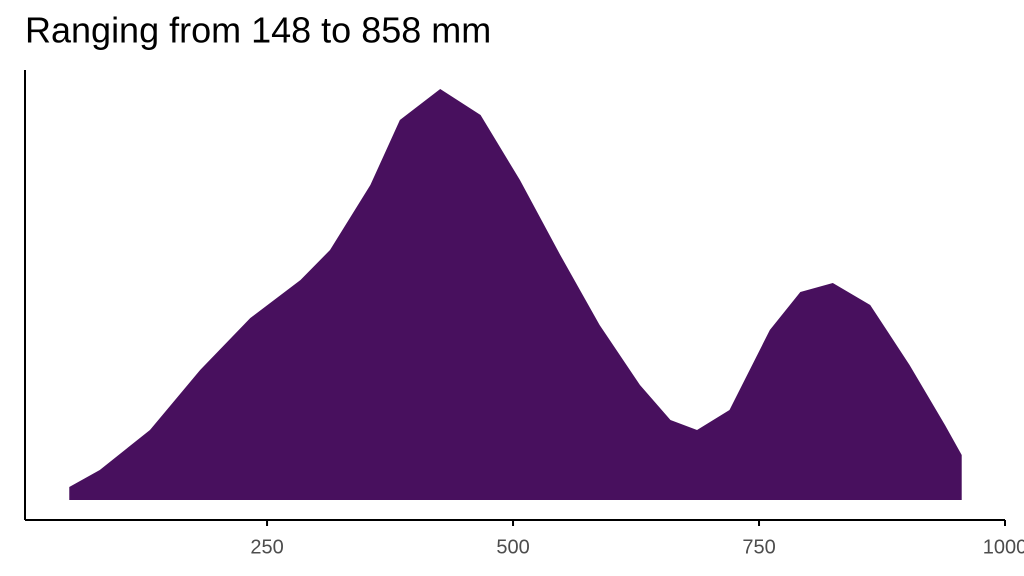 The width and height of the screenshot is (1024, 576). I want to click on x-tick-label: 250, so click(266, 547).